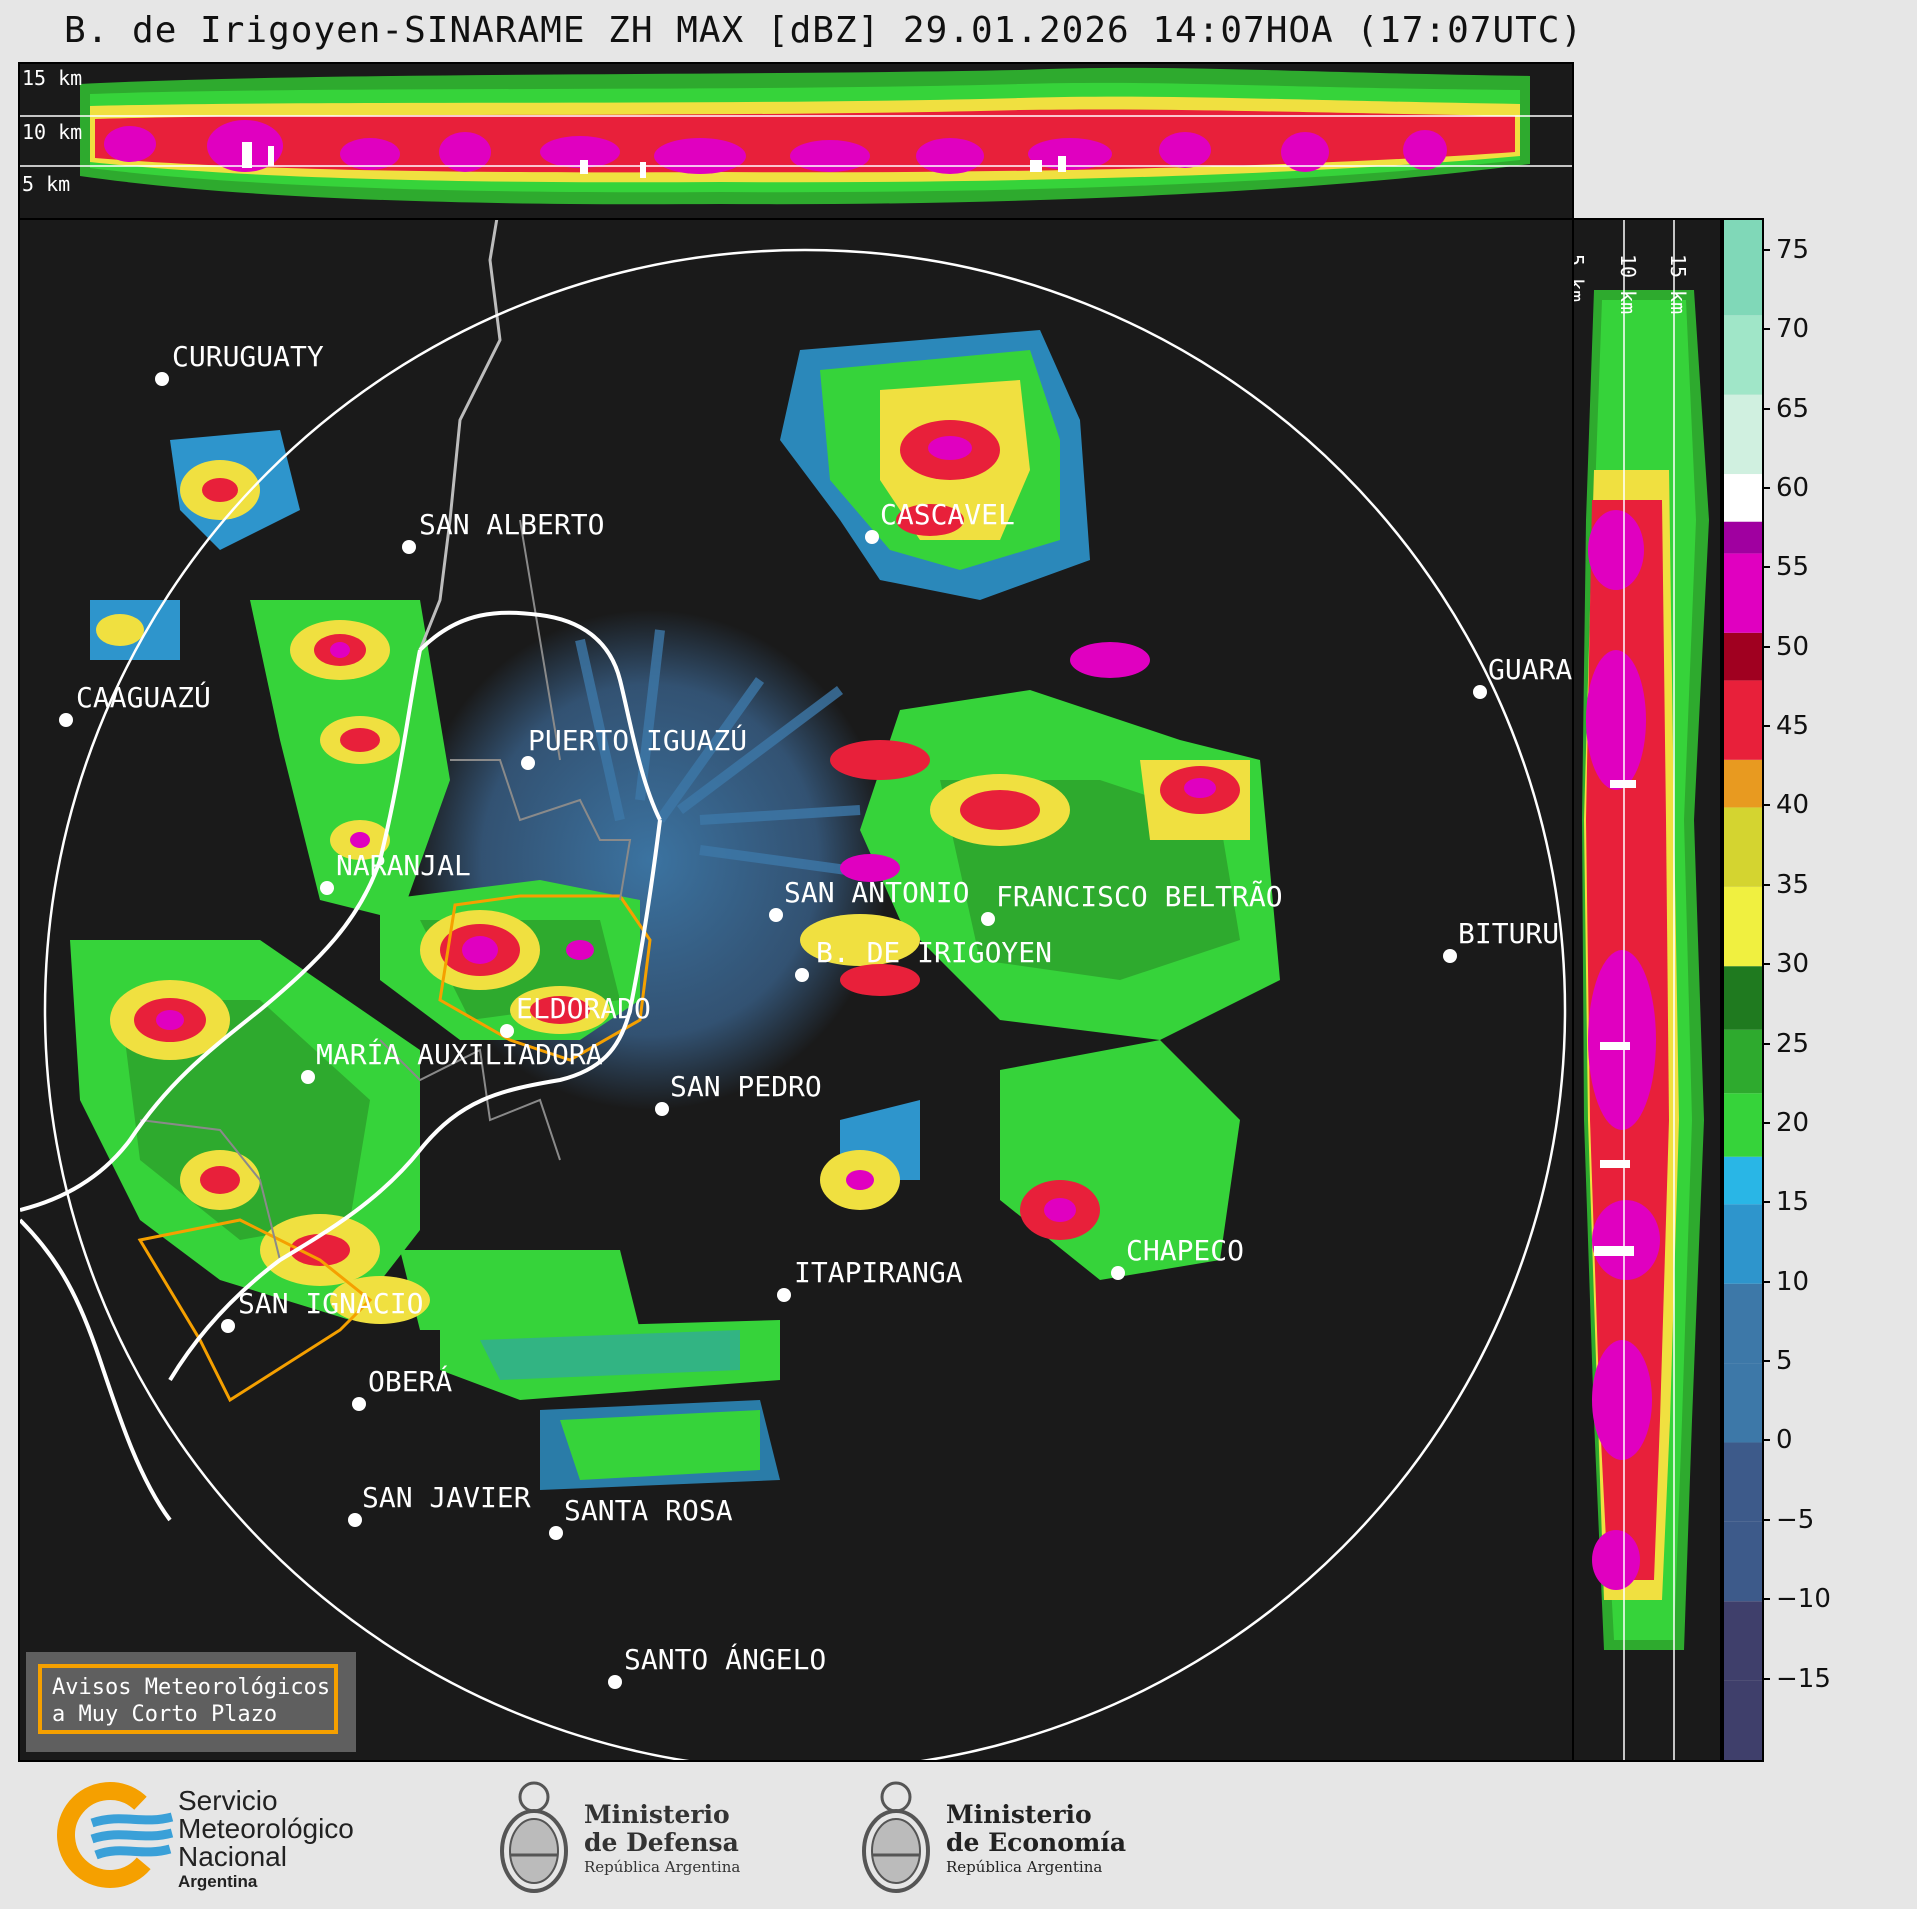 The image size is (1917, 1909). I want to click on warning-legend-swatch: Avisos Meteorológicos a Muy Corto Plazo, so click(188, 1699).